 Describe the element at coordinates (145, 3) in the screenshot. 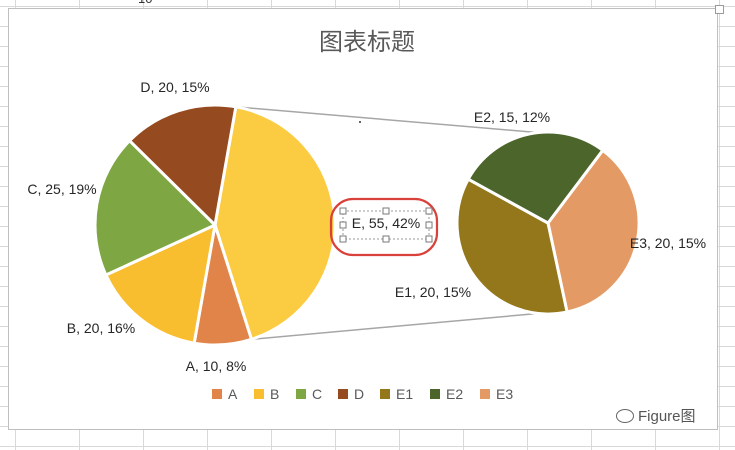

I see `cell-text: 10` at that location.